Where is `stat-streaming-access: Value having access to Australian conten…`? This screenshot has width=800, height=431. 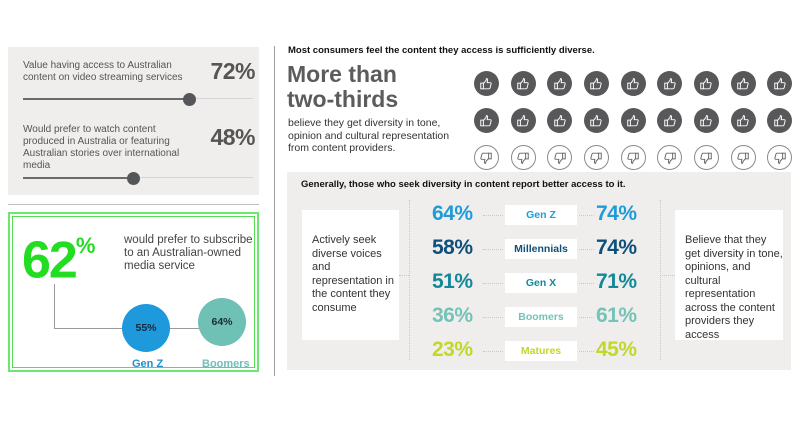 stat-streaming-access: Value having access to Australian conten… is located at coordinates (139, 71).